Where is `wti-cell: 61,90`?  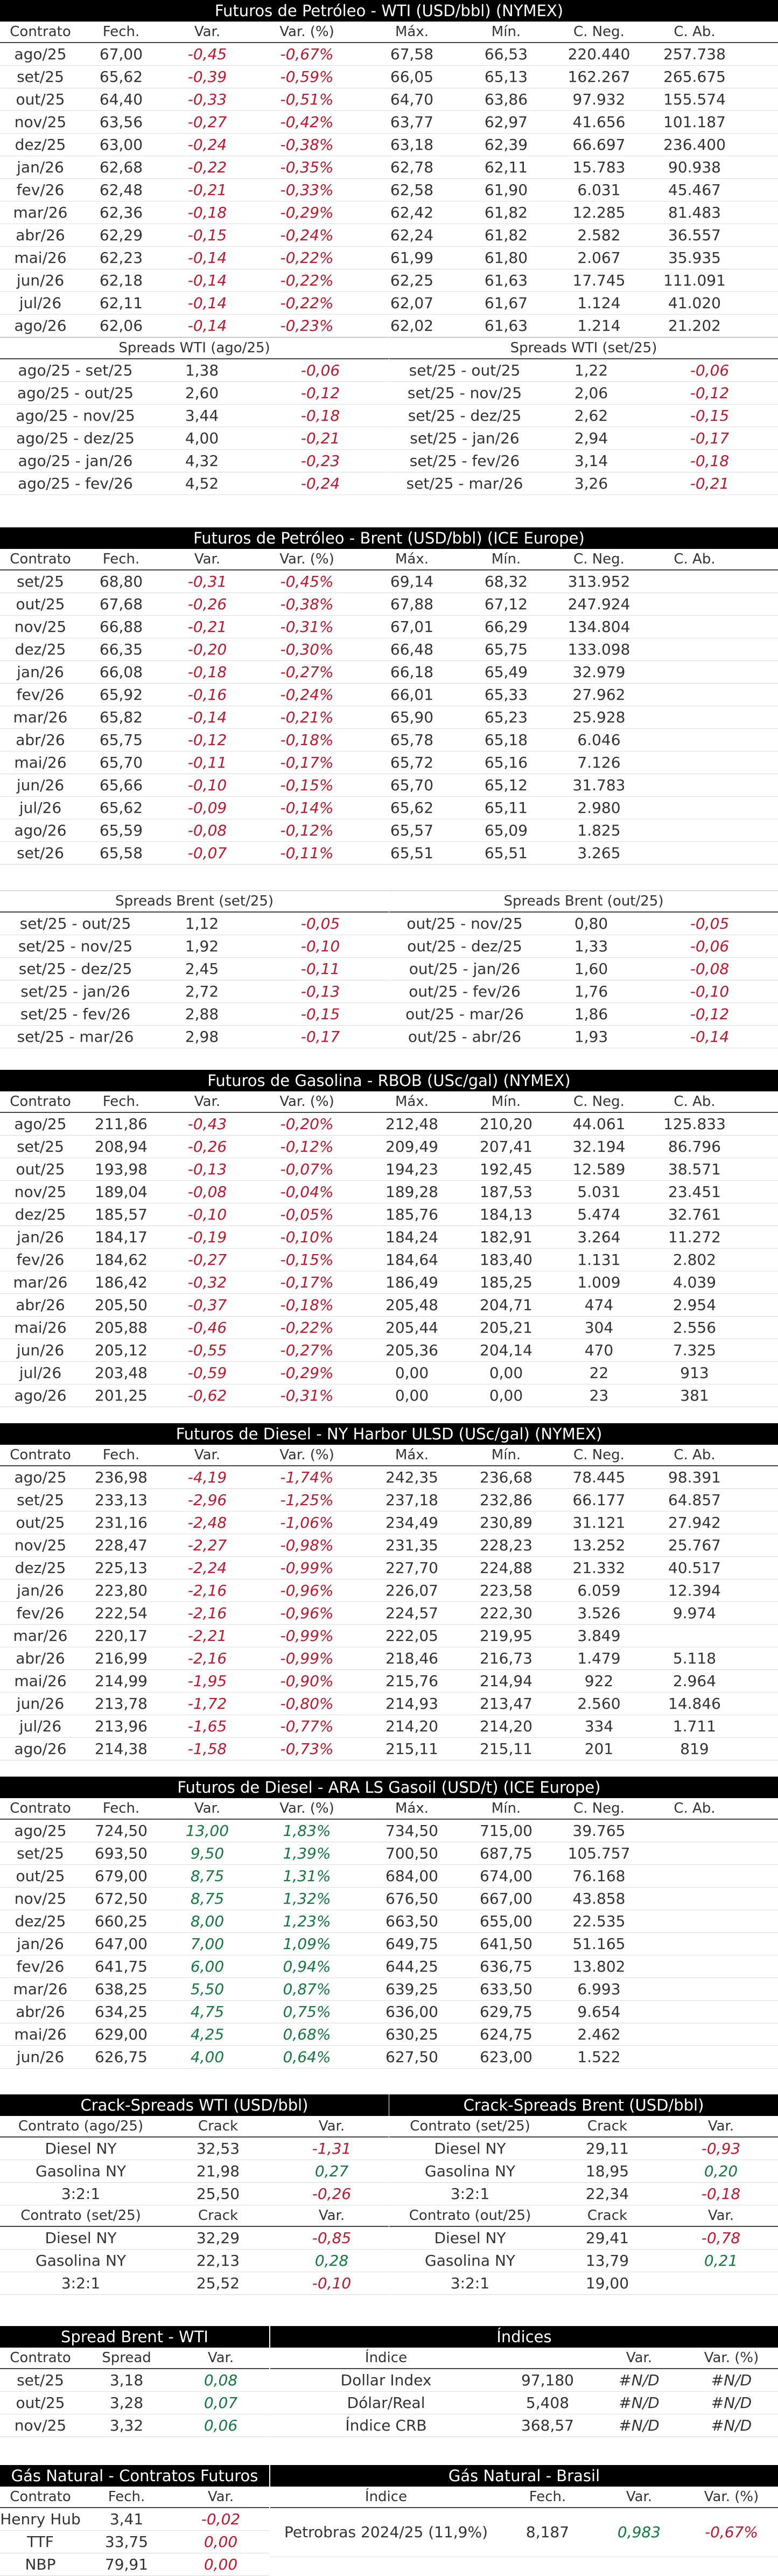
wti-cell: 61,90 is located at coordinates (506, 190).